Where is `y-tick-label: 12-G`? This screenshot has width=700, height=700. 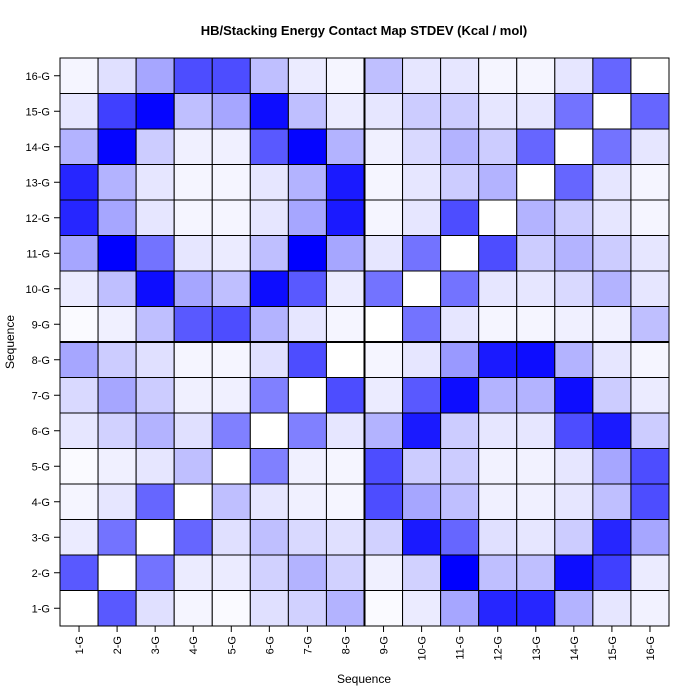
y-tick-label: 12-G is located at coordinates (38, 219).